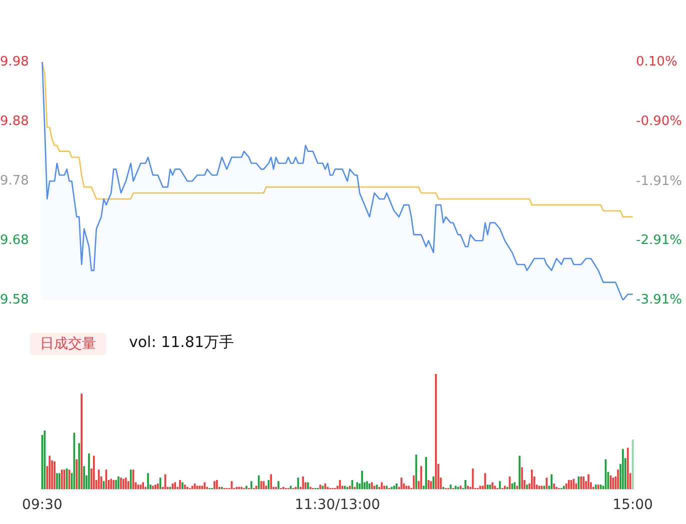 This screenshot has height=524, width=686. Describe the element at coordinates (68, 344) in the screenshot. I see `chart-title: 日成交量` at that location.